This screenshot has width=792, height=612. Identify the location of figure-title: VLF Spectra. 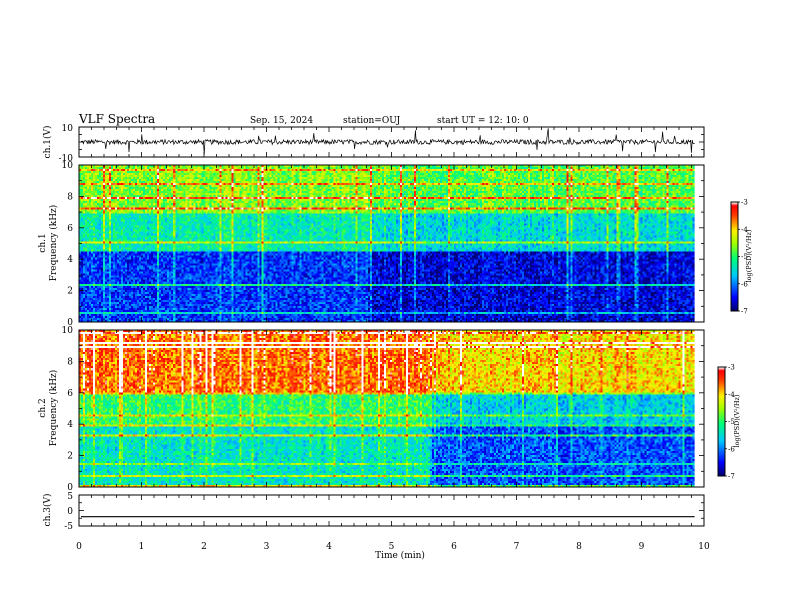
(116, 119).